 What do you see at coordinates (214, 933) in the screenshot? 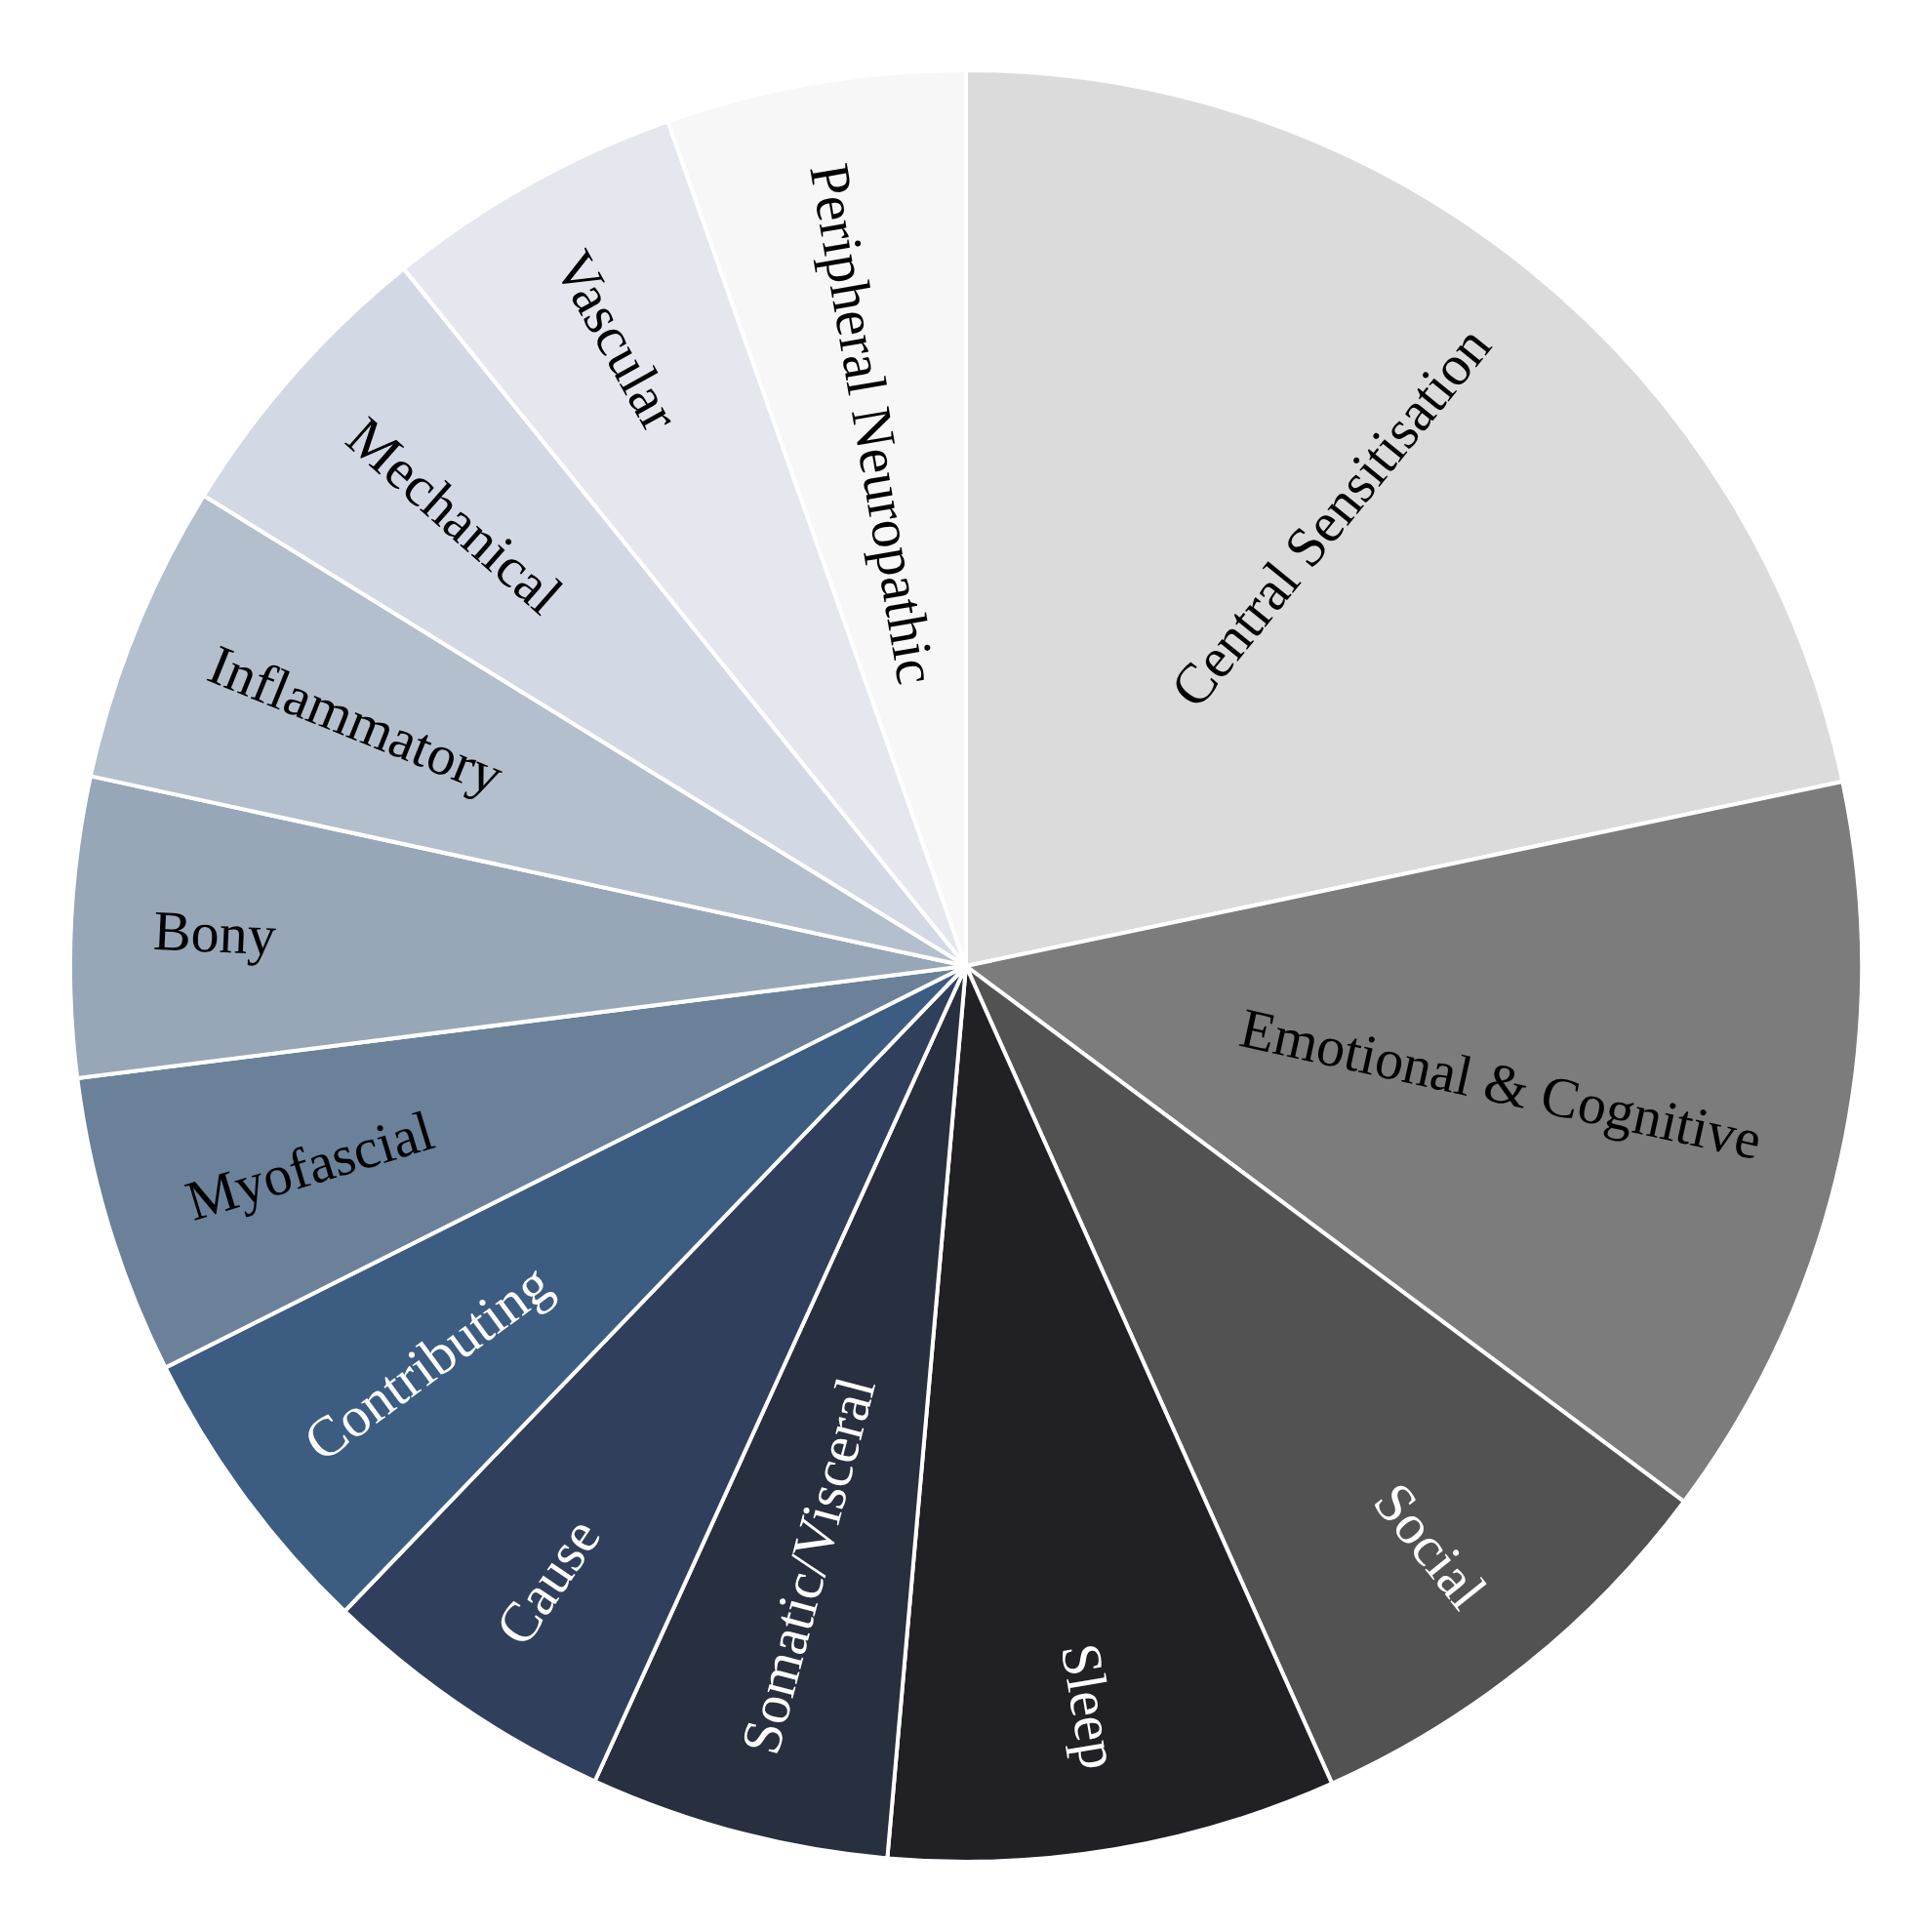
I see `slice-label: Bony` at bounding box center [214, 933].